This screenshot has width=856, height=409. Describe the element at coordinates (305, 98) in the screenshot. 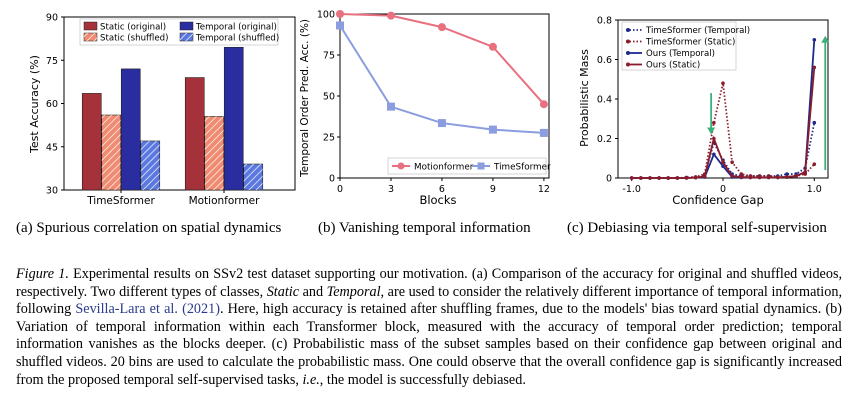

I see `chart-b-ylabel: Temporal Order Pred. Acc. (%)` at that location.